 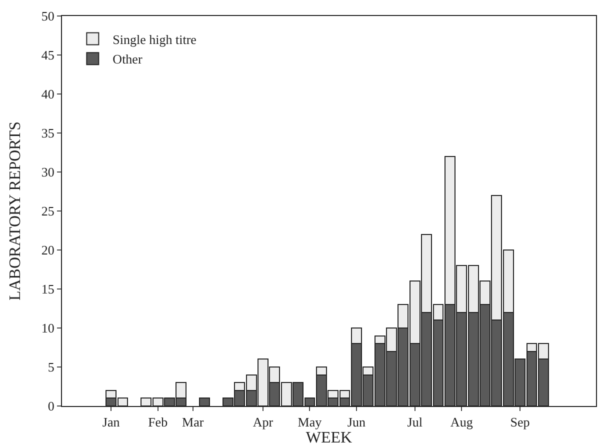 What do you see at coordinates (47, 289) in the screenshot?
I see `y-tick-label: 15` at bounding box center [47, 289].